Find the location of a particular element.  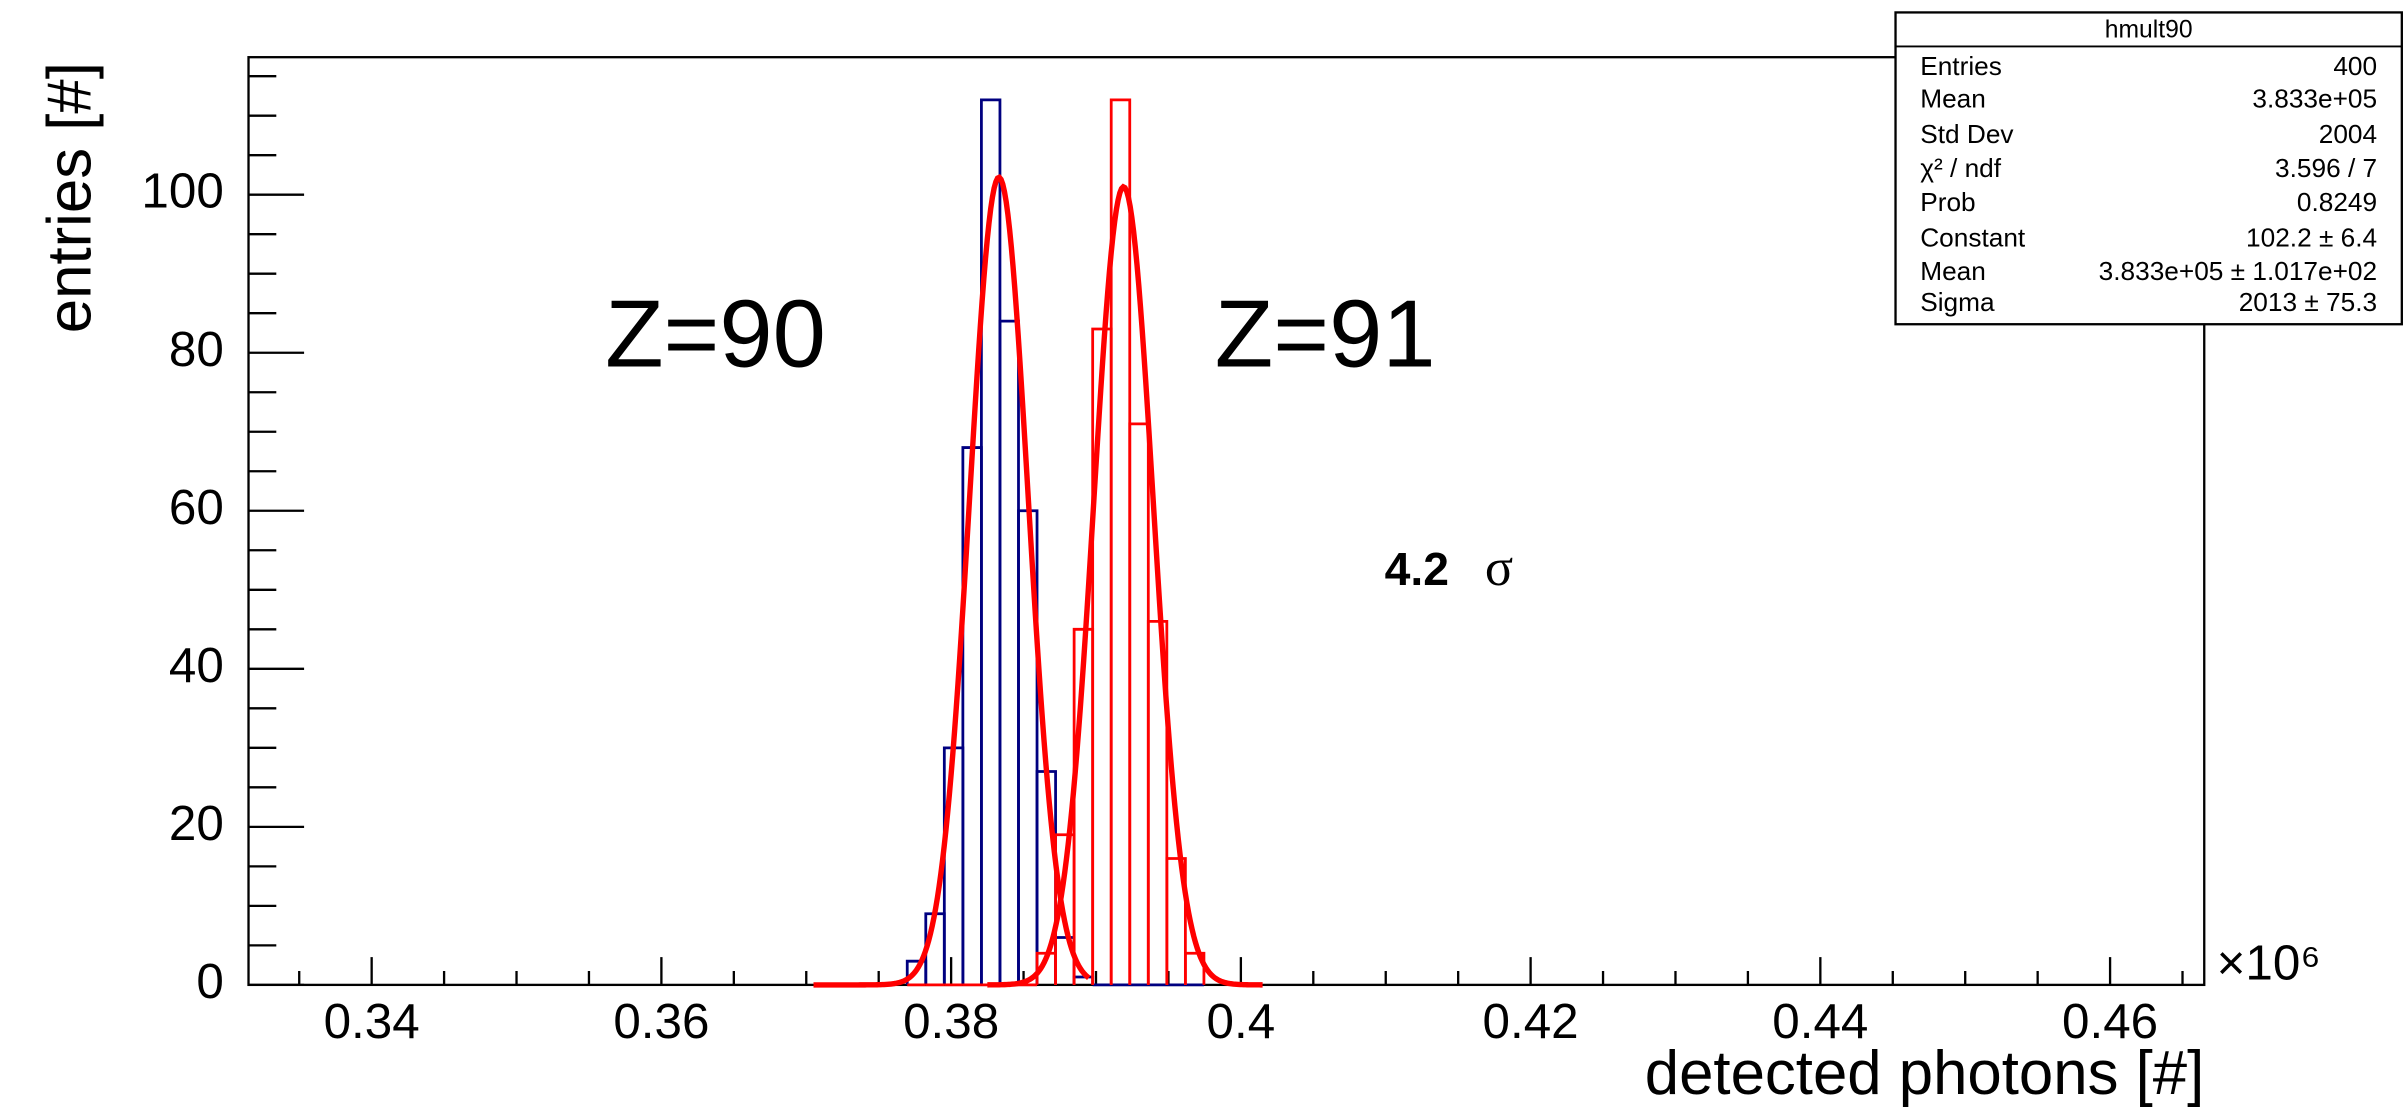

annotation: Z=90 is located at coordinates (715, 333).